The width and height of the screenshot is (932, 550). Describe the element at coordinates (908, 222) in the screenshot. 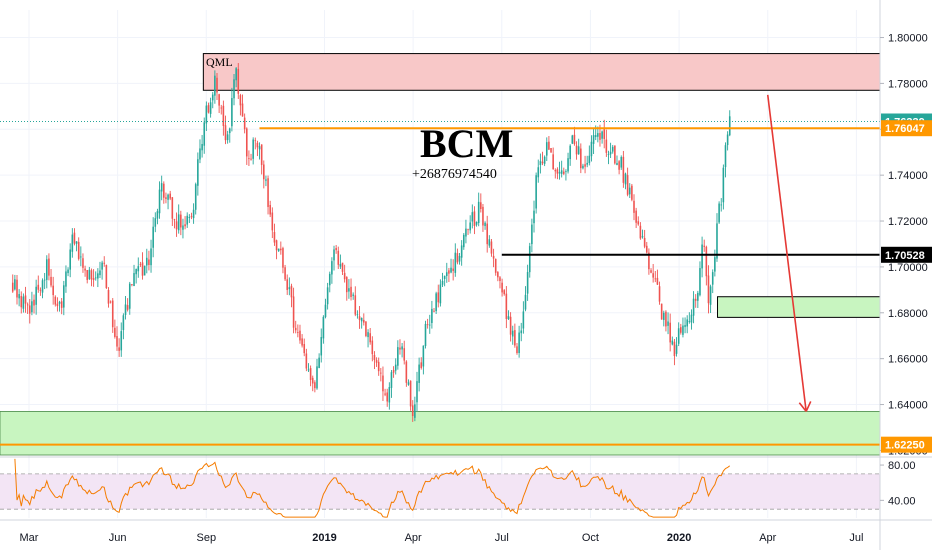

I see `price-tick-4: 1.72000` at that location.